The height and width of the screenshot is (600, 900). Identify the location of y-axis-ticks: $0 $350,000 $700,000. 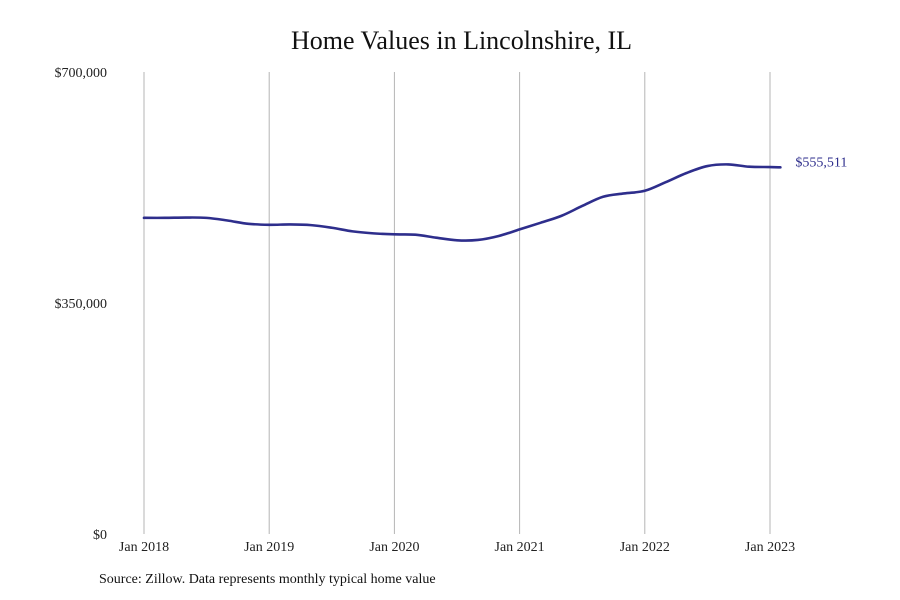
(81, 304).